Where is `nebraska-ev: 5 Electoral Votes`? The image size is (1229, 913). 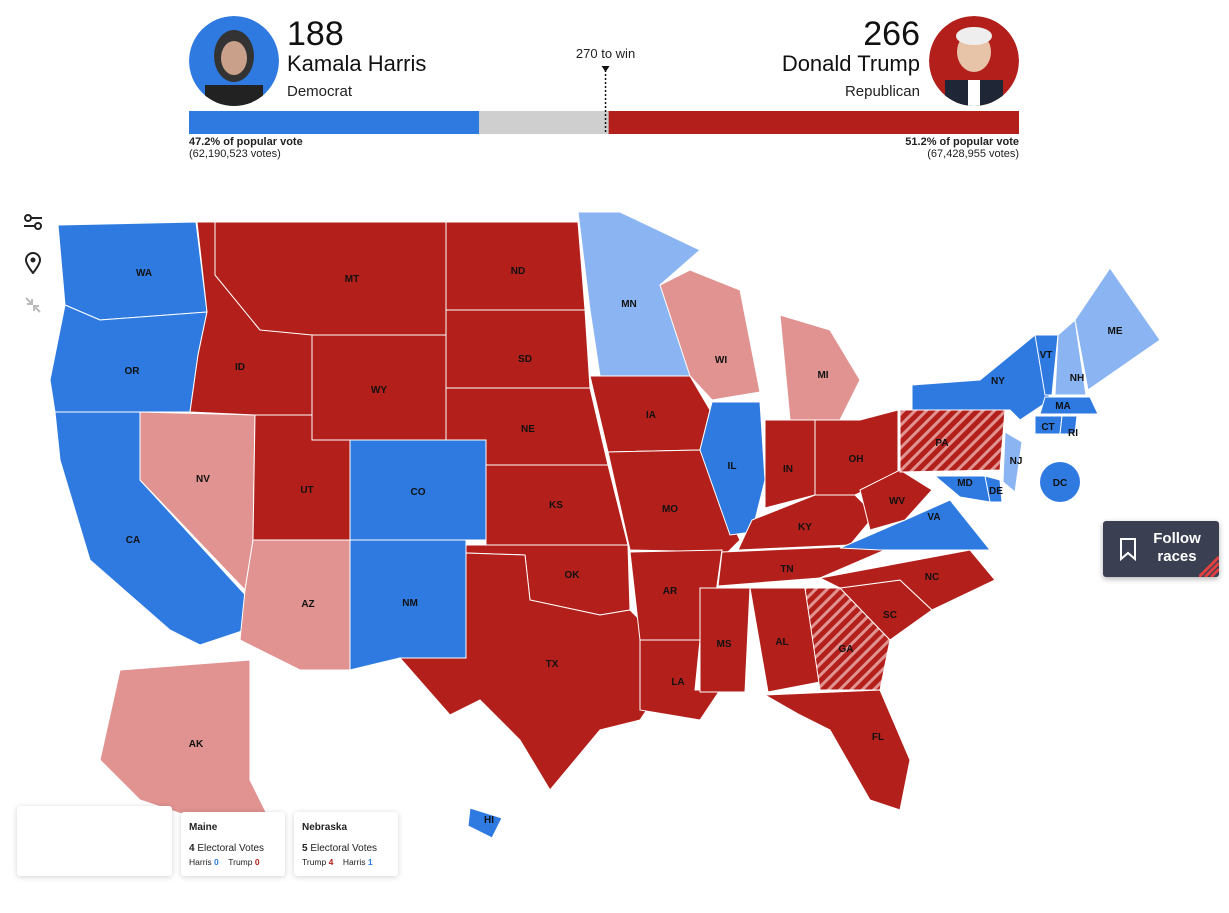 nebraska-ev: 5 Electoral Votes is located at coordinates (339, 848).